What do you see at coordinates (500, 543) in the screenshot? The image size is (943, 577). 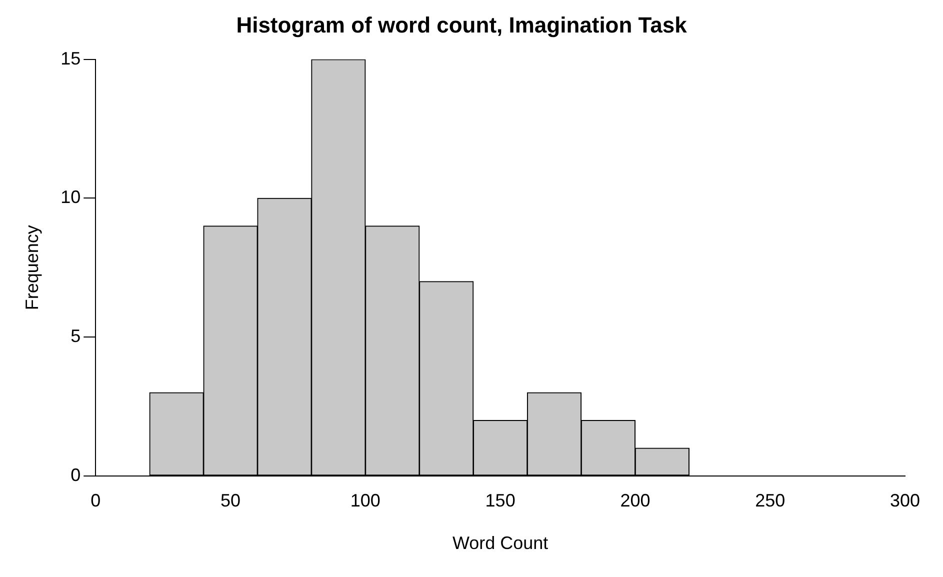 I see `x-axis-title: Word Count` at bounding box center [500, 543].